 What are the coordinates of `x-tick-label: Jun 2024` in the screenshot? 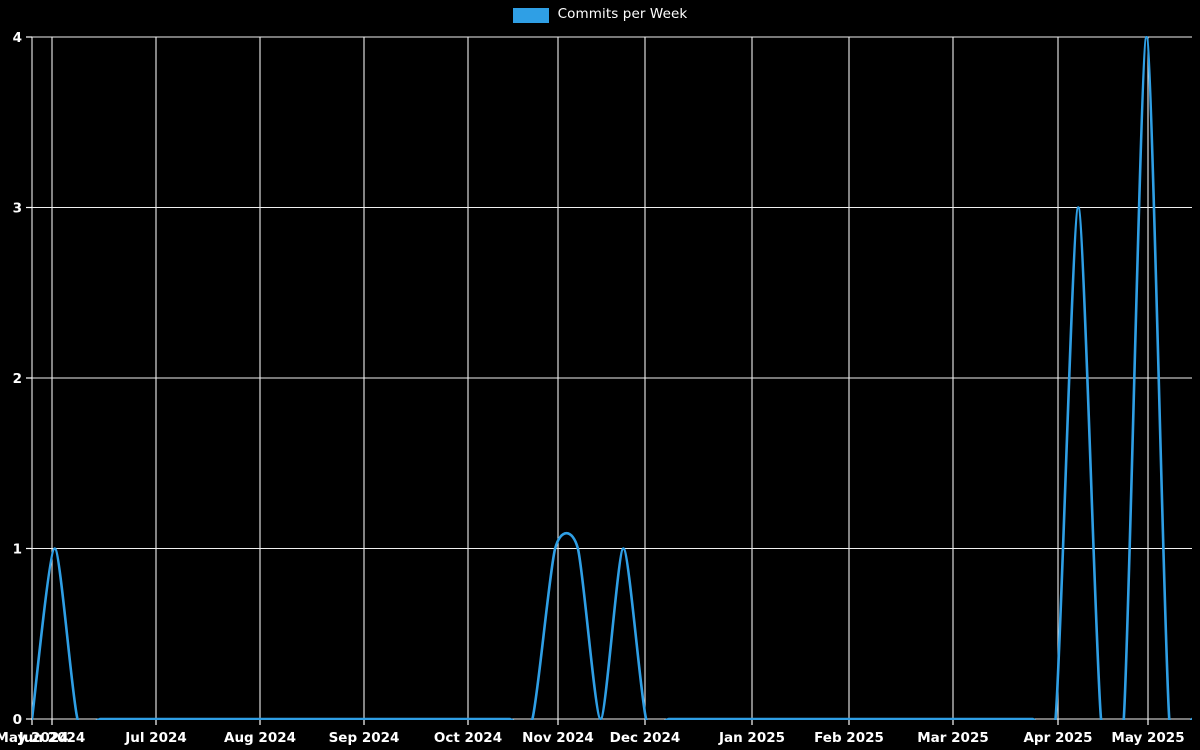 It's located at (52, 738).